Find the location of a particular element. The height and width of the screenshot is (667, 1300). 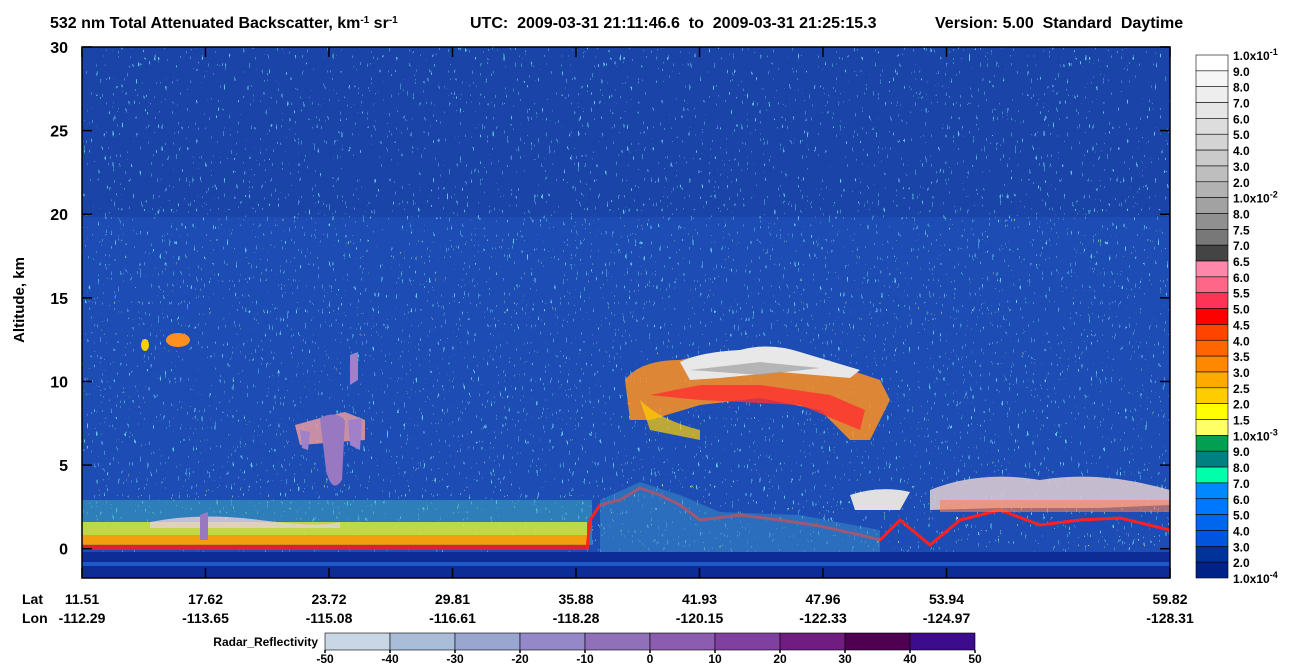

radar-colorbar-label: Radar_Reflectivity is located at coordinates (265, 642).